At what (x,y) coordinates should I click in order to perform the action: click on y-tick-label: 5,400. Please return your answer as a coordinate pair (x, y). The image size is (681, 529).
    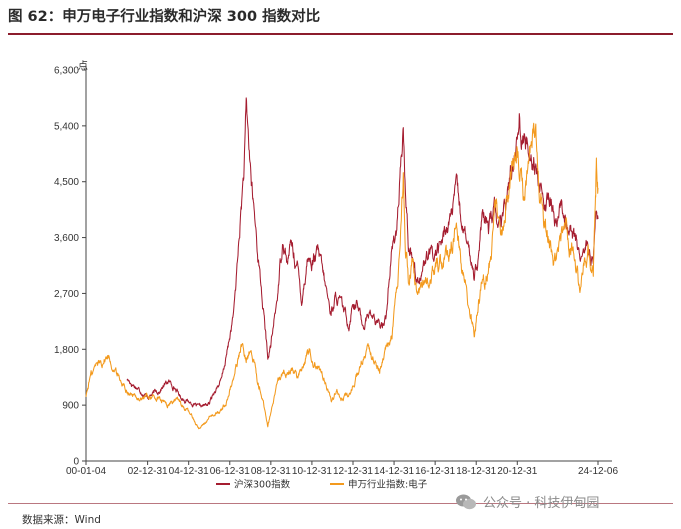
    Looking at the image, I should click on (66, 126).